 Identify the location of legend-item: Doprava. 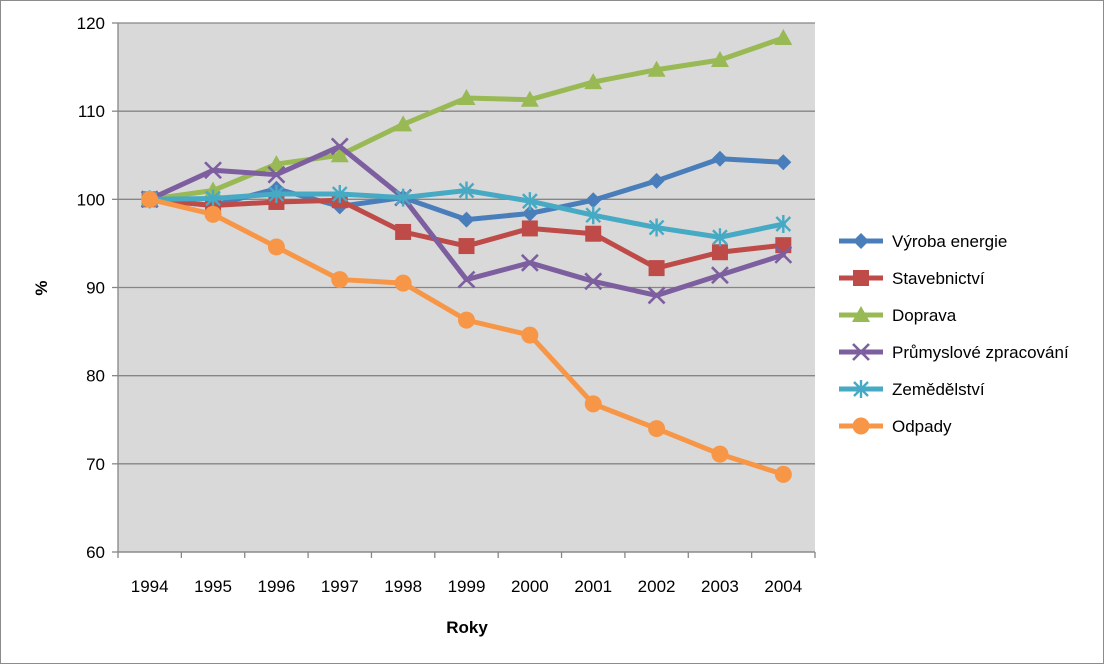
(898, 315).